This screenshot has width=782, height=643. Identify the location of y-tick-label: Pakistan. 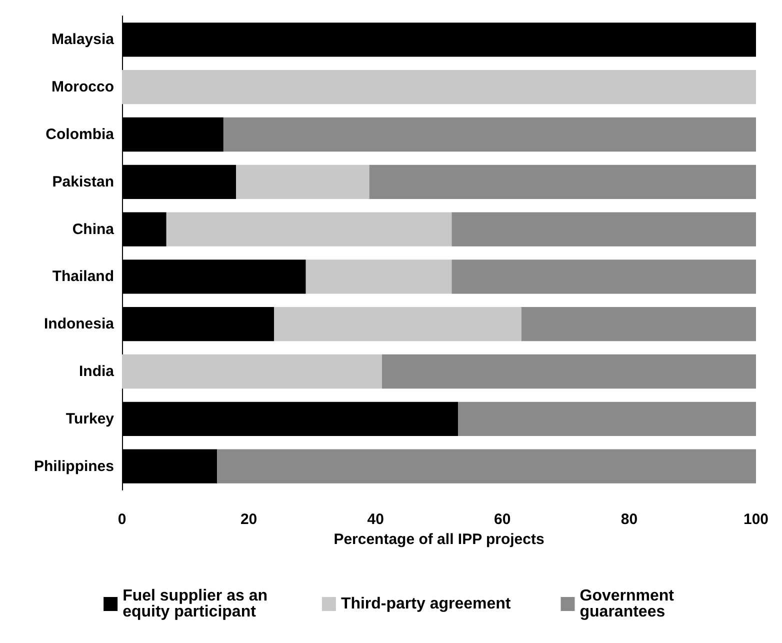
(83, 181).